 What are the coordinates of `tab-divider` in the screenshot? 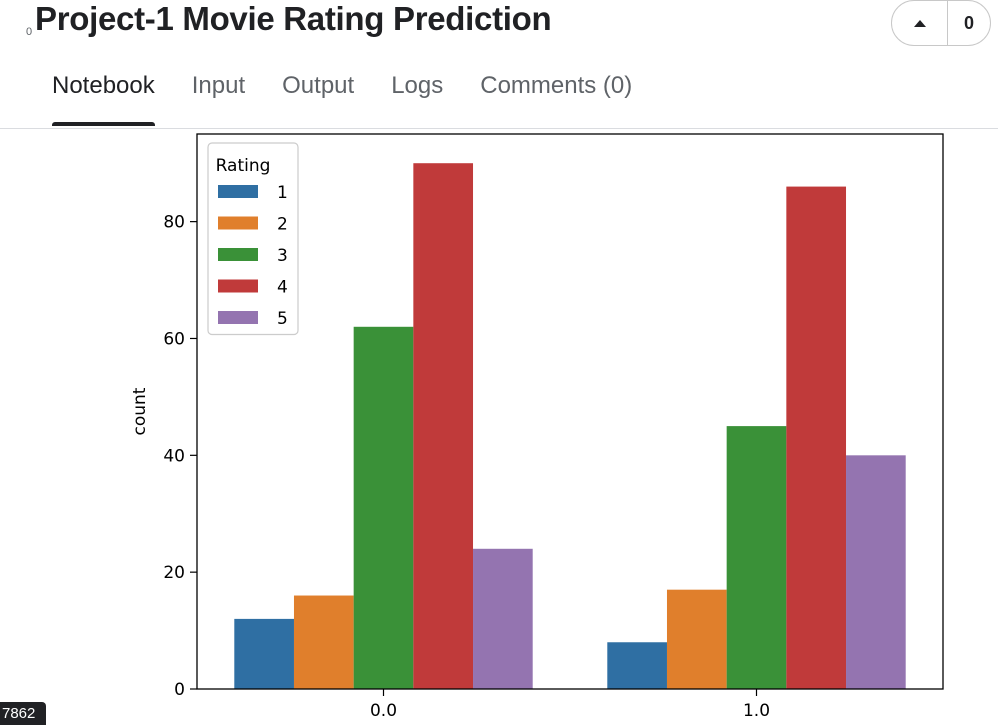 It's located at (499, 128).